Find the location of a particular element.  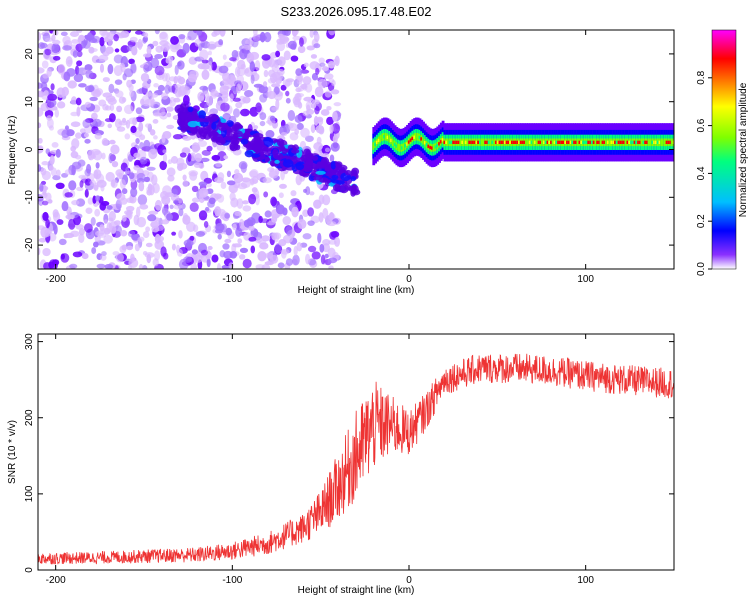

snr-y-tick-label: 200 is located at coordinates (29, 417).